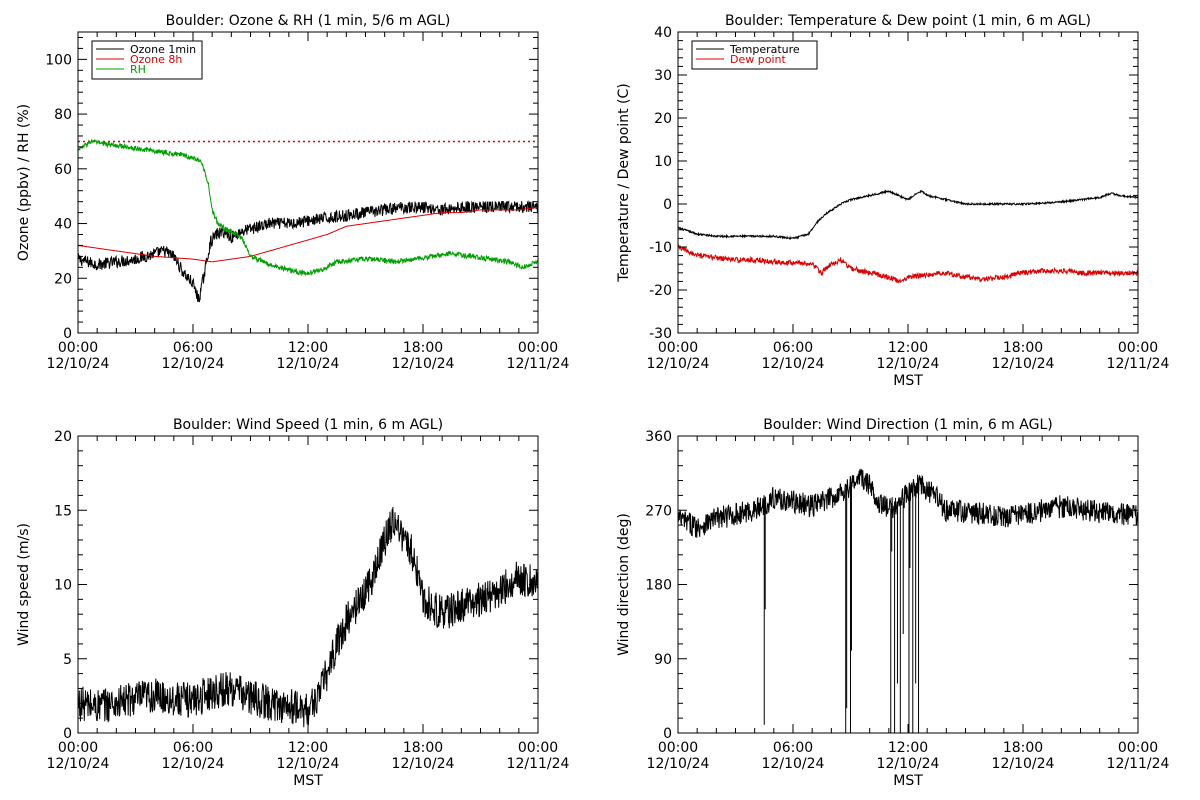 The image size is (1200, 800). Describe the element at coordinates (624, 182) in the screenshot. I see `y-axis-label: Temperature / Dew point (C)` at that location.